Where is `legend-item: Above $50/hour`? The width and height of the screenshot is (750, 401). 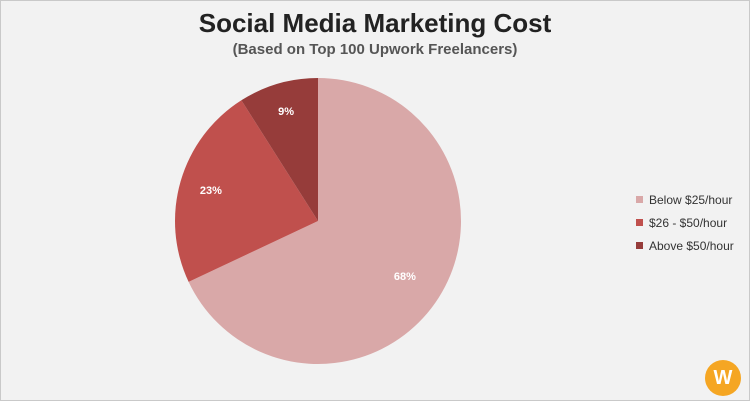
legend-item: Above $50/hour is located at coordinates (685, 245).